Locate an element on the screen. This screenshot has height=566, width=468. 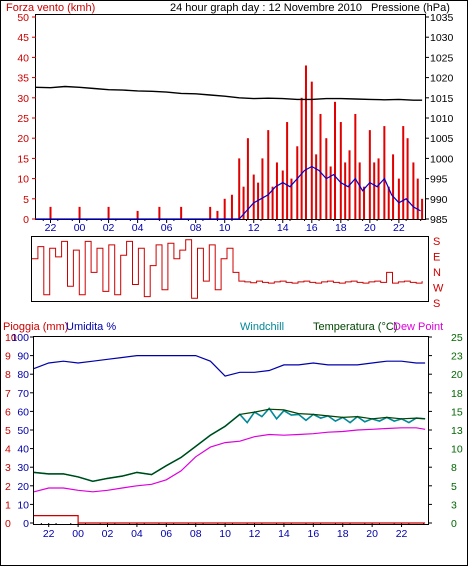
pressure-line is located at coordinates (229, 93).